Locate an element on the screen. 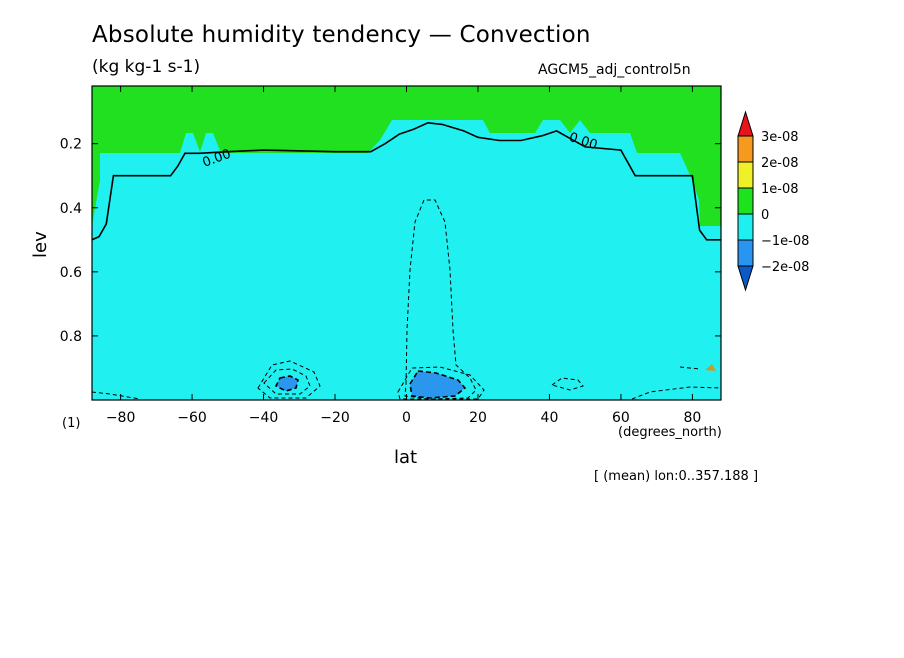  mean-info-label: [ (mean) lon:0..357.188 ] is located at coordinates (676, 476).